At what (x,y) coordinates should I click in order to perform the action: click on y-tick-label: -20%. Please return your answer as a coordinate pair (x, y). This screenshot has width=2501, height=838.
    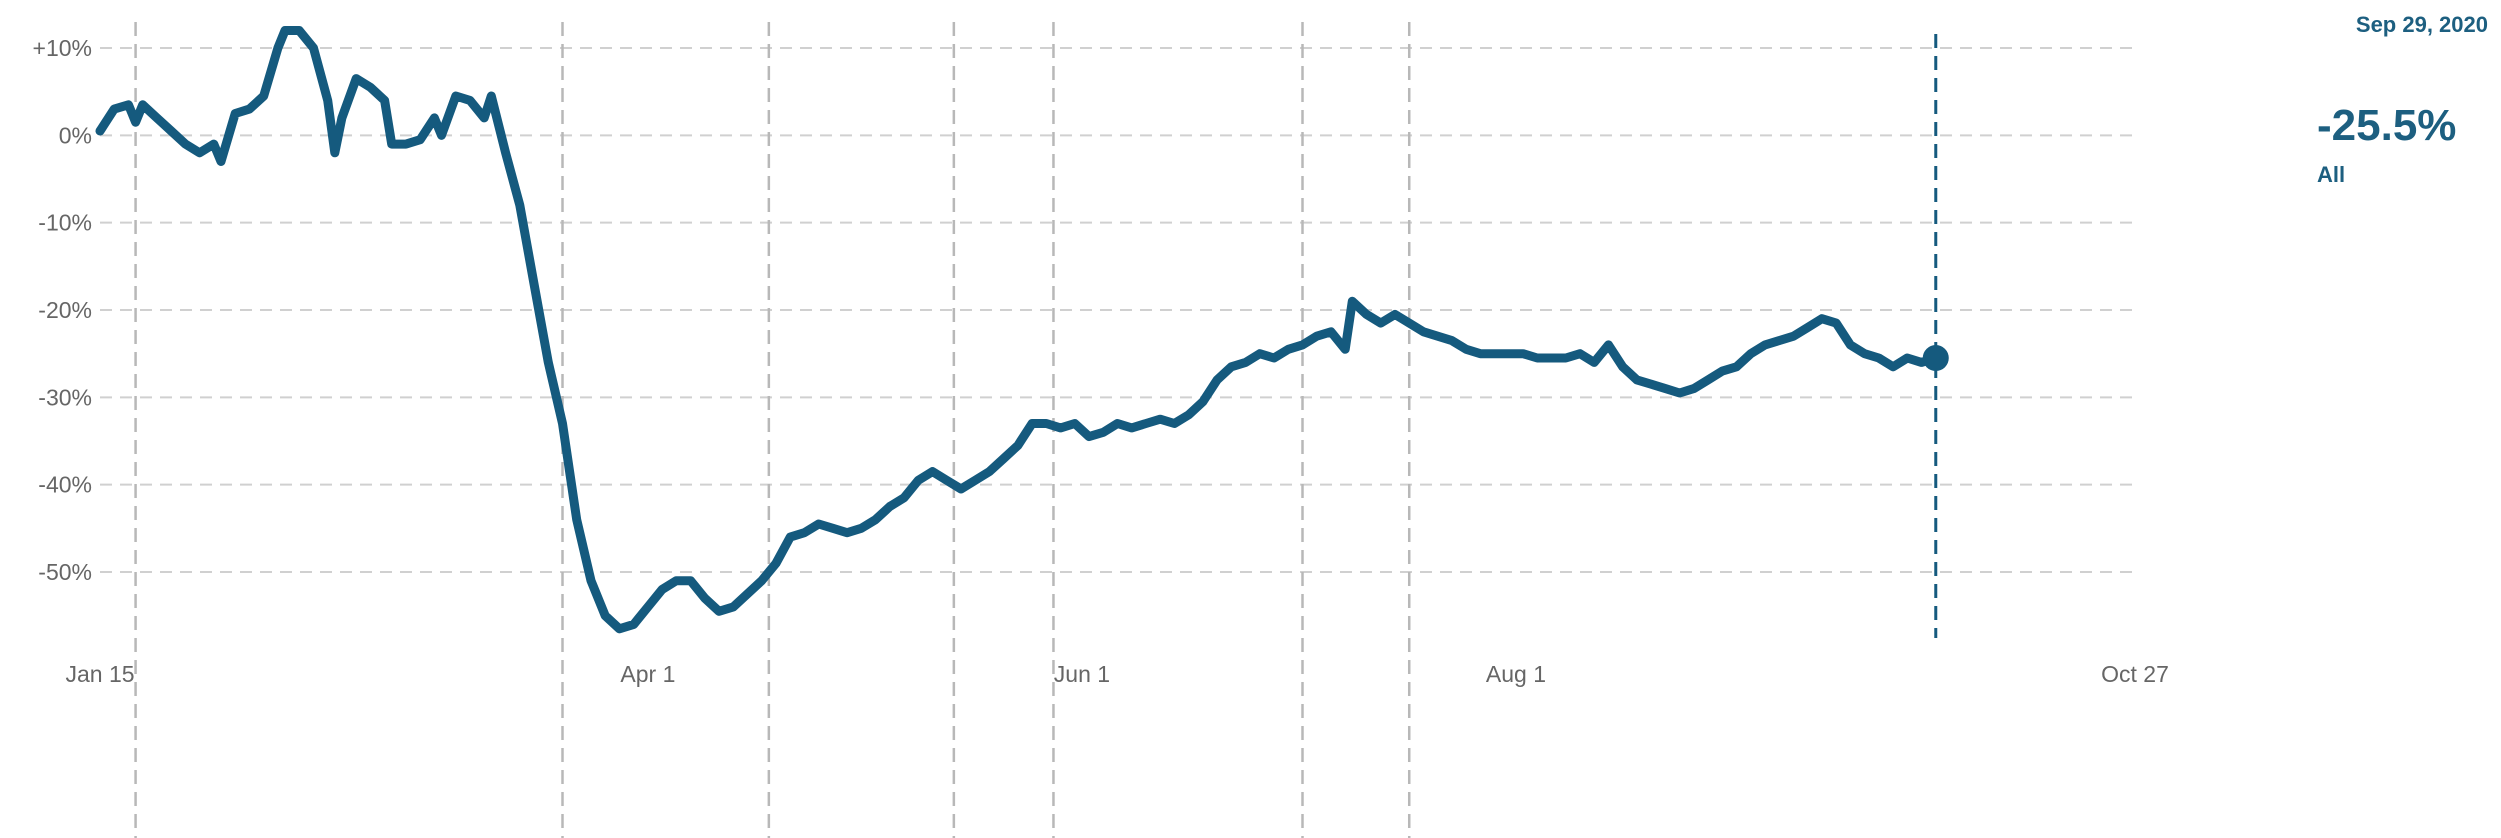
    Looking at the image, I should click on (65, 310).